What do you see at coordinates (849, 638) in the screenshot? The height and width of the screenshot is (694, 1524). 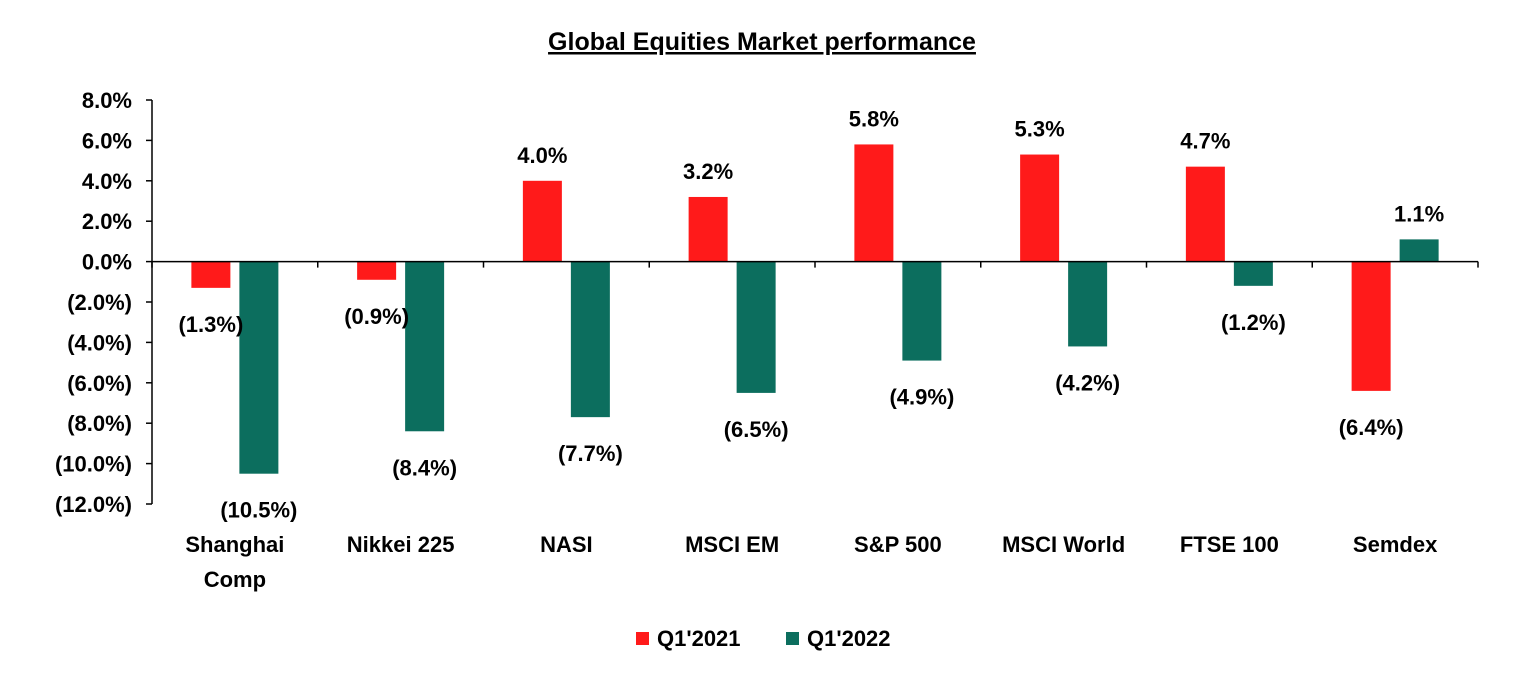 I see `legend-label: Q1'2022` at bounding box center [849, 638].